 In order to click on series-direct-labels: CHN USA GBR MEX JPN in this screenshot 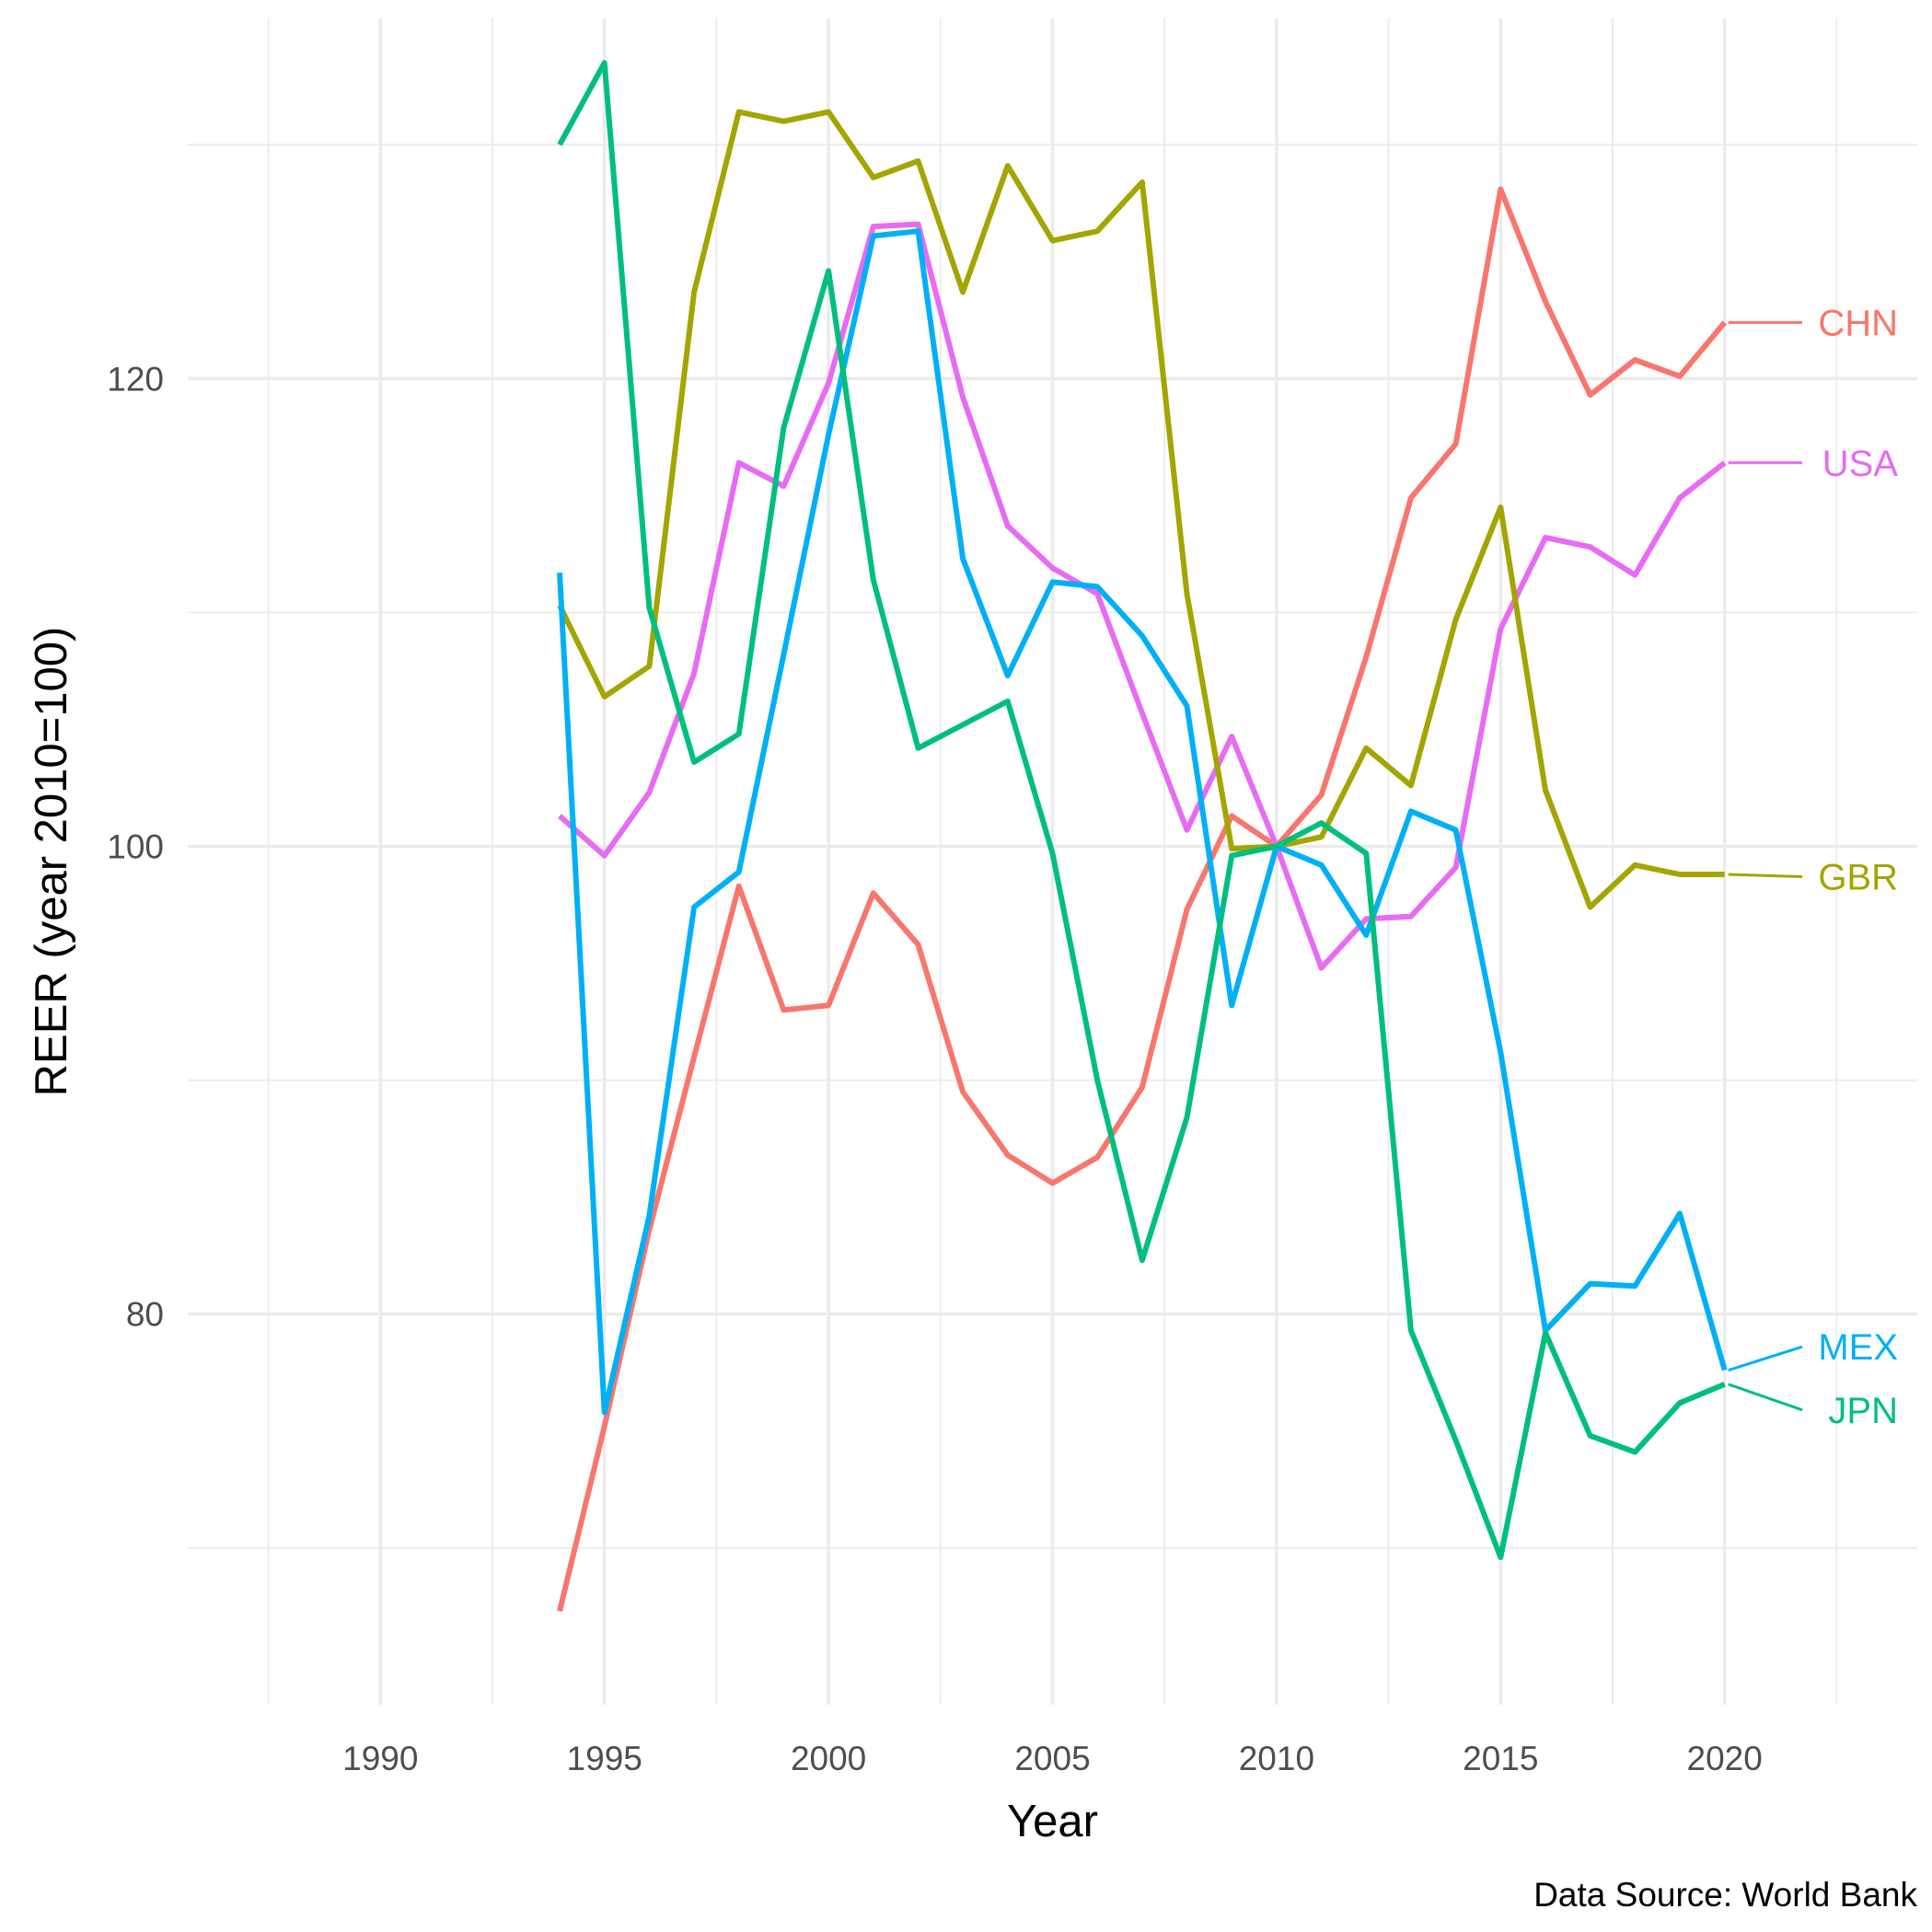, I will do `click(1814, 867)`.